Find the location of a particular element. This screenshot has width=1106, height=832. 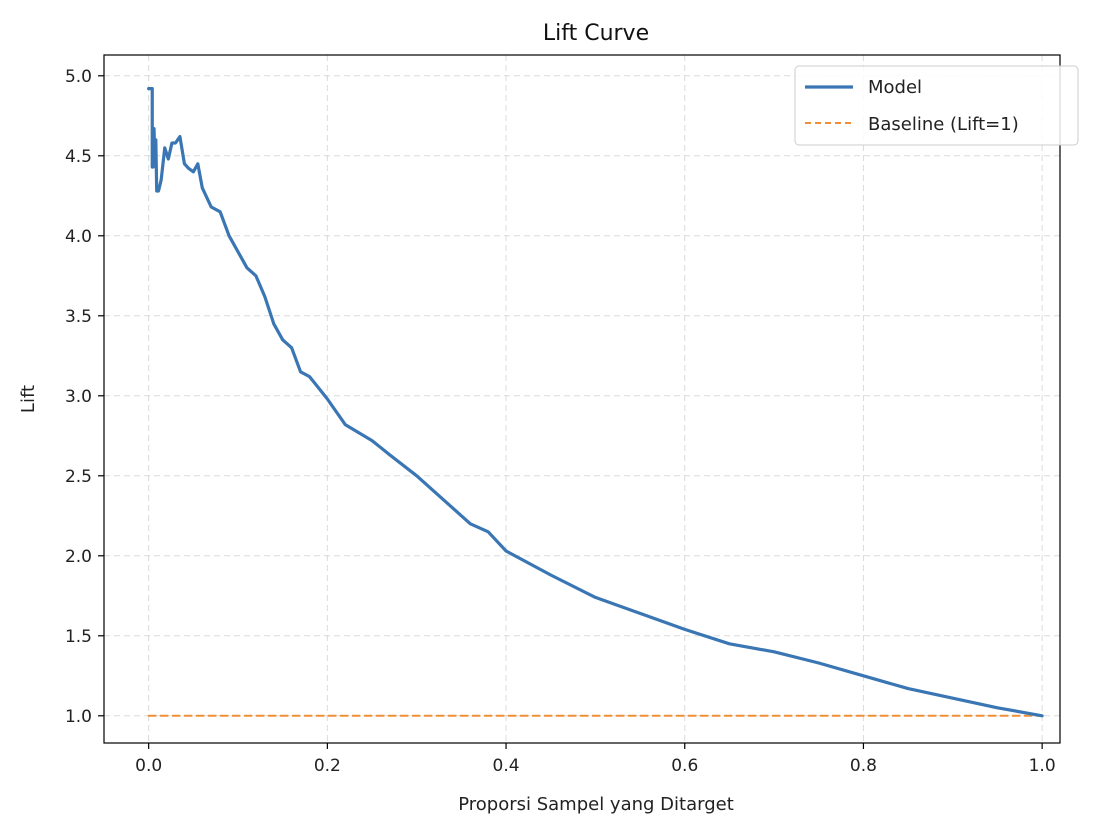

y-tick-label: 5.0 is located at coordinates (78, 77).